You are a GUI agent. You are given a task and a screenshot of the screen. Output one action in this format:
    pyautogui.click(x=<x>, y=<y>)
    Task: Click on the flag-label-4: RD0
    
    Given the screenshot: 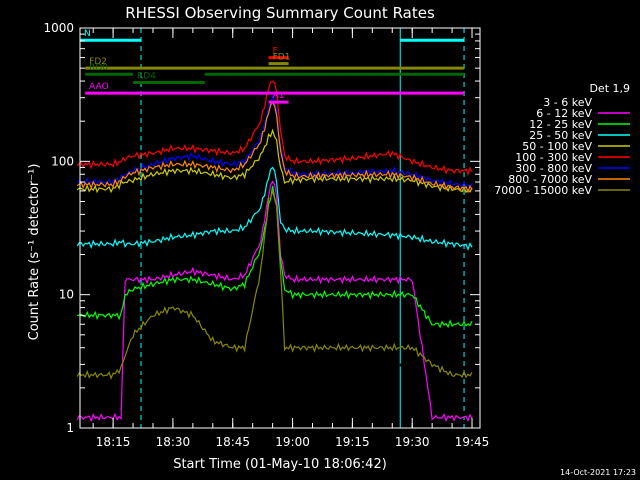 What is the action you would take?
    pyautogui.click(x=98, y=68)
    